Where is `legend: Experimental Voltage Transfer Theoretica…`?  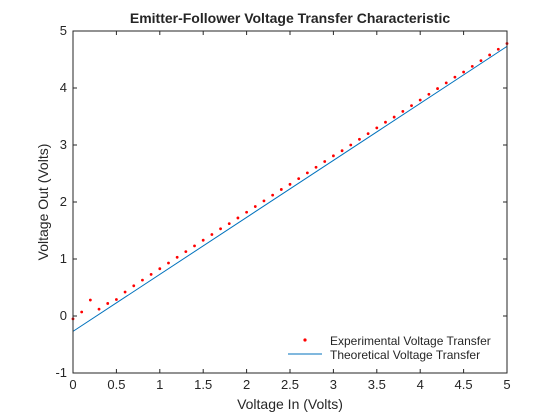 legend: Experimental Voltage Transfer Theoretica… is located at coordinates (389, 348).